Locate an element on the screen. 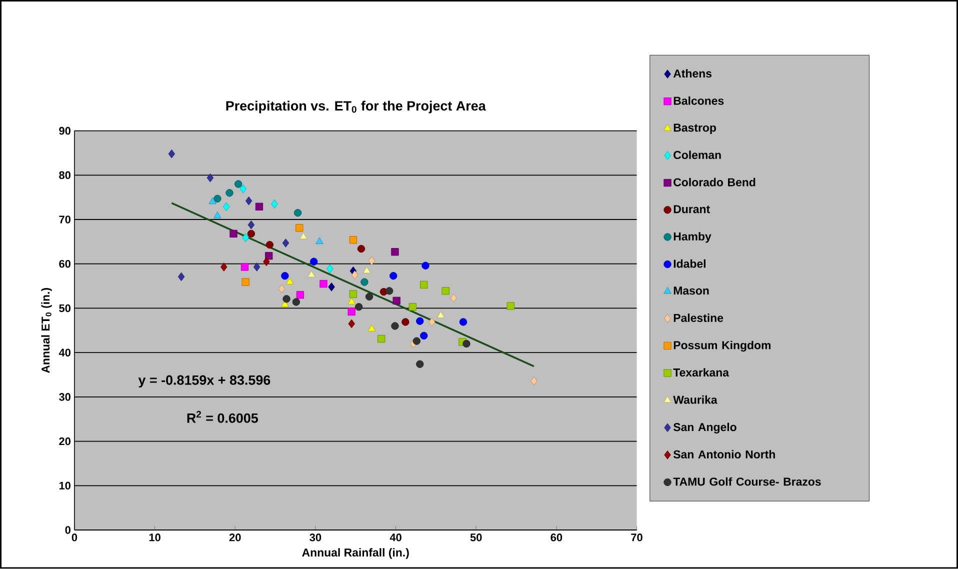  x-tick-label: 10 is located at coordinates (154, 538).